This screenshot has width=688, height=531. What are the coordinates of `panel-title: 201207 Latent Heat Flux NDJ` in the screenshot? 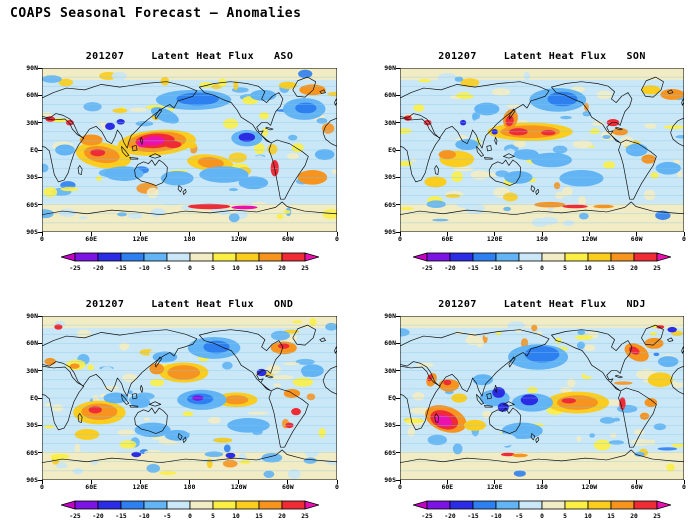 It's located at (542, 304).